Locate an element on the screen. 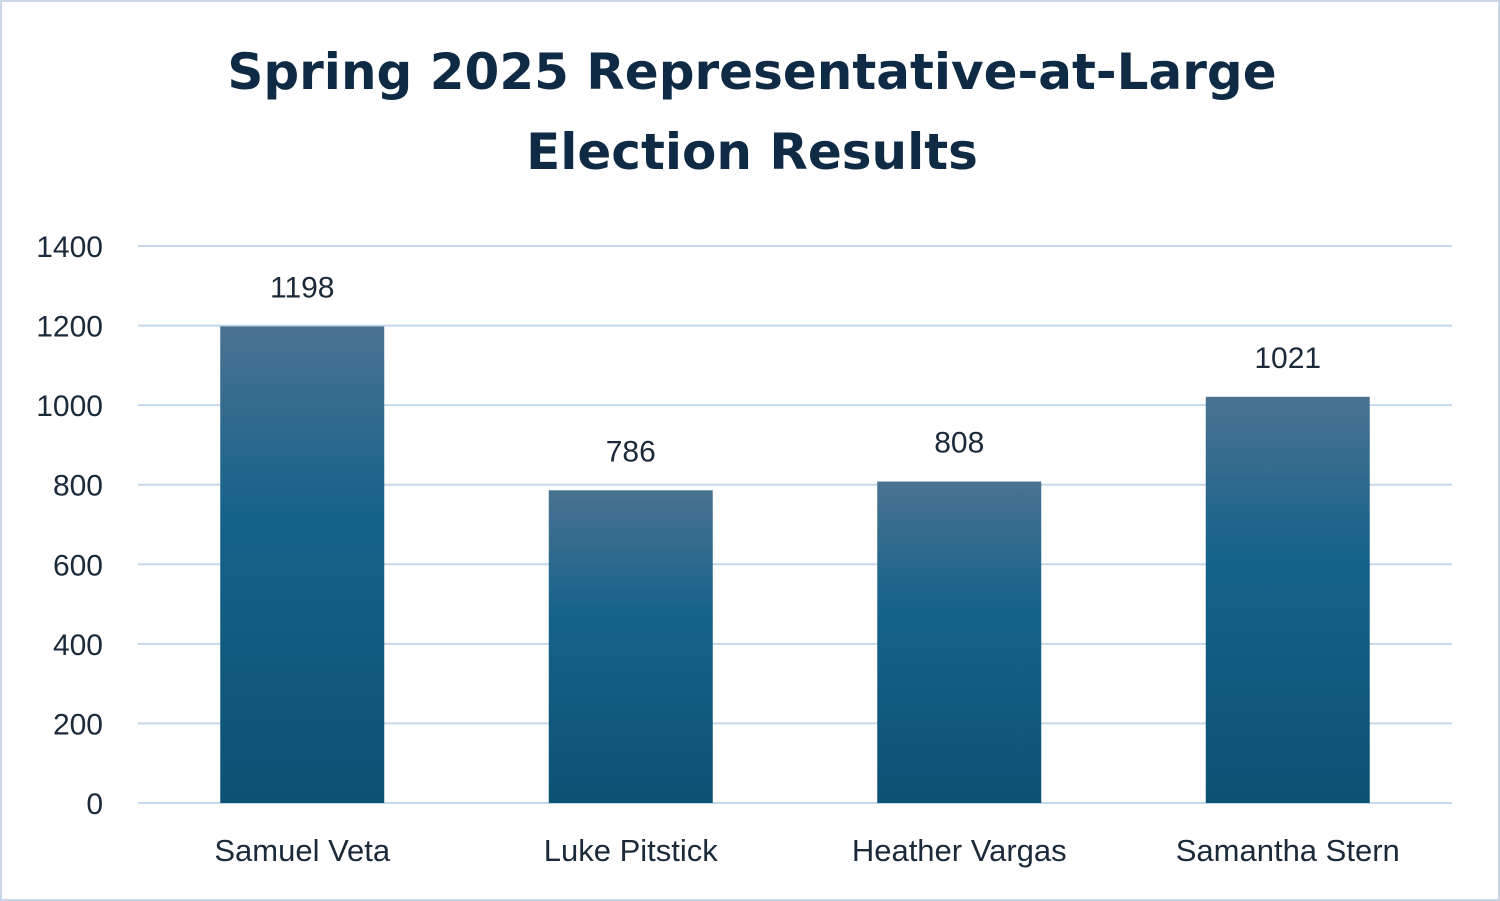 Image resolution: width=1500 pixels, height=901 pixels. chart-title-line-2: Election Results is located at coordinates (752, 152).